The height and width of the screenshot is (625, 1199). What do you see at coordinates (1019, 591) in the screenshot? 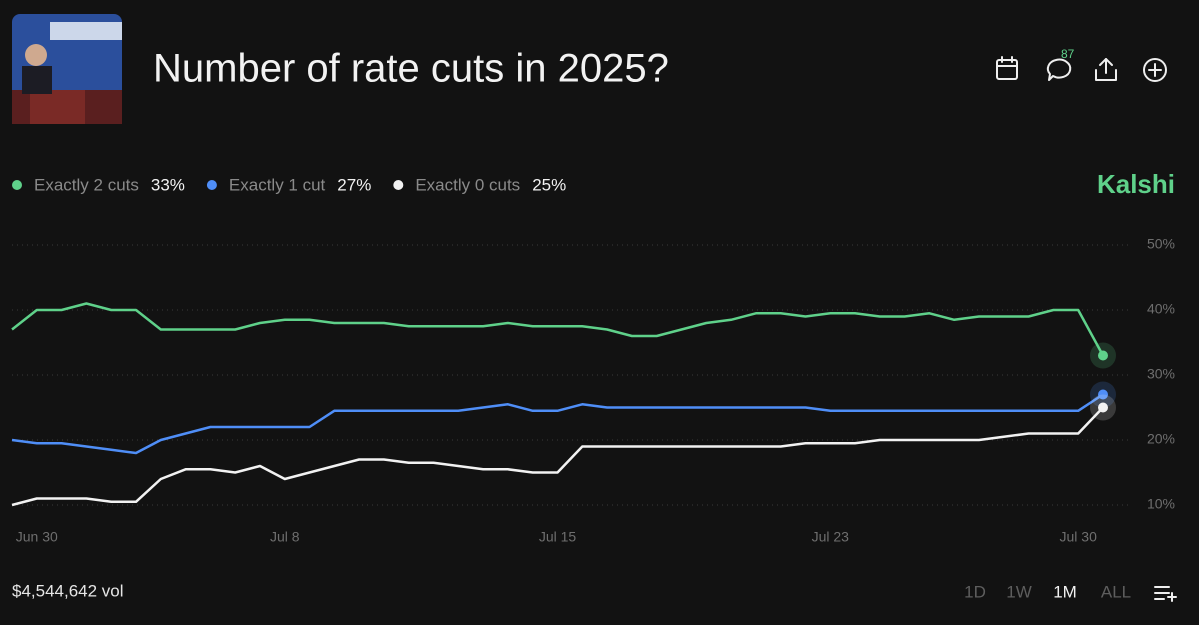
I see `range-button: 1W` at bounding box center [1019, 591].